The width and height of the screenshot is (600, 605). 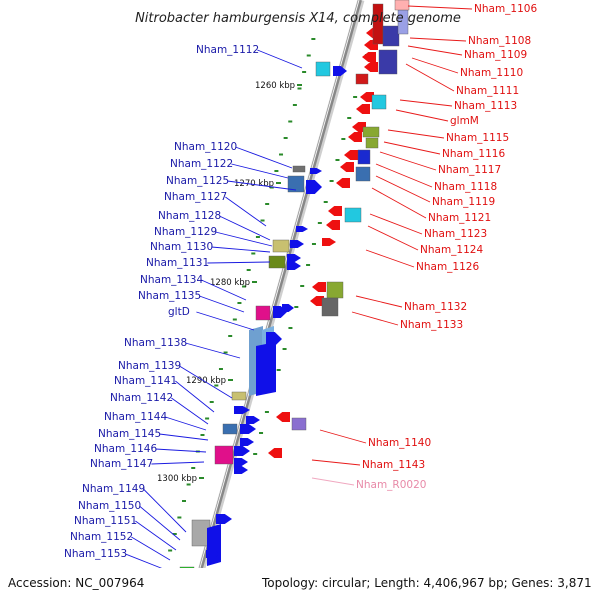 I want to click on gene-label-right: Nham_1123, so click(x=455, y=234).